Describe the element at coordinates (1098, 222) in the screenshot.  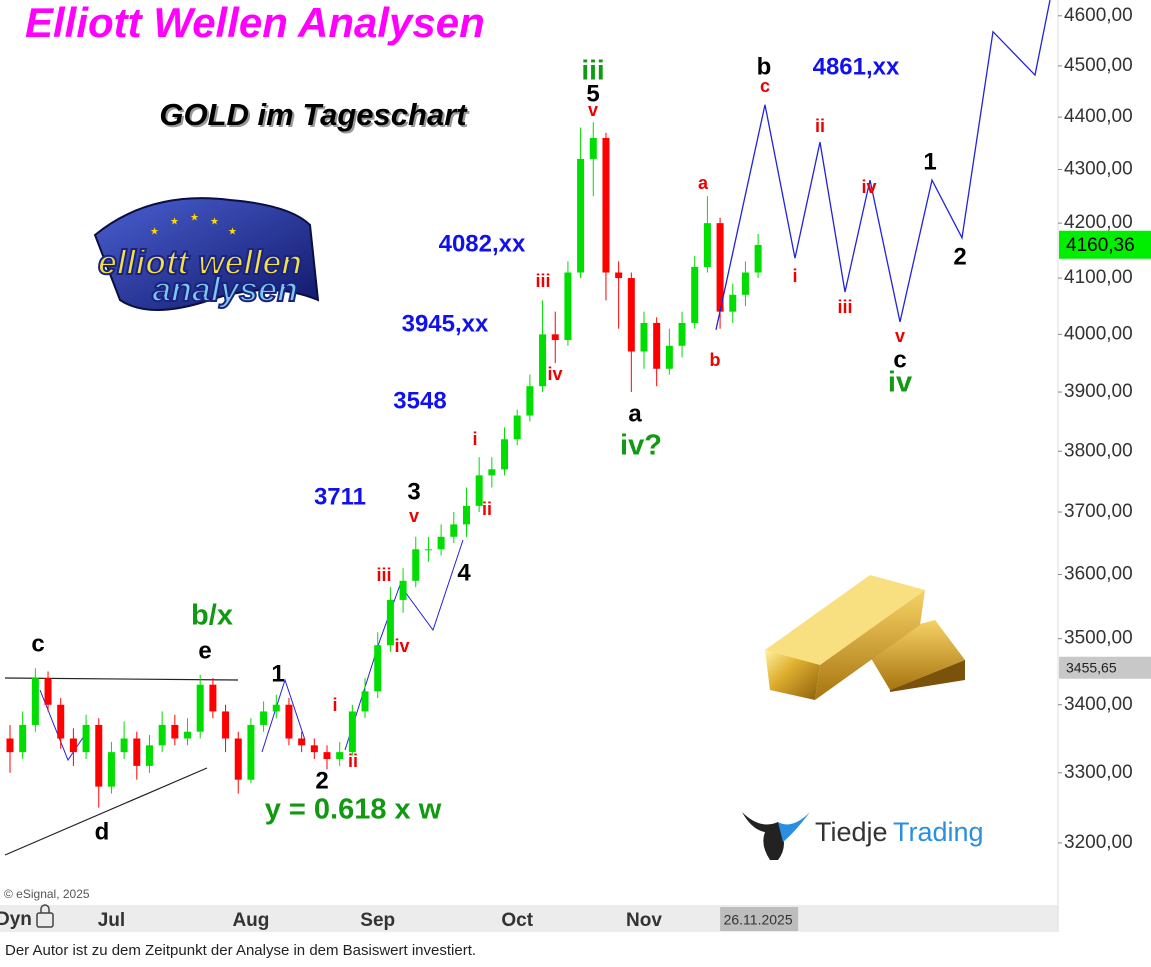
I see `y-tick-label: 4200,00` at that location.